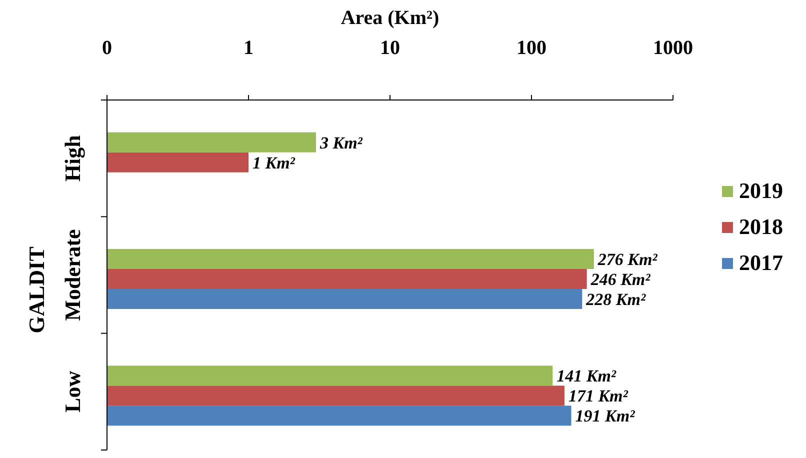 The width and height of the screenshot is (806, 458). I want to click on y-axis-title: GALDIT, so click(36, 290).